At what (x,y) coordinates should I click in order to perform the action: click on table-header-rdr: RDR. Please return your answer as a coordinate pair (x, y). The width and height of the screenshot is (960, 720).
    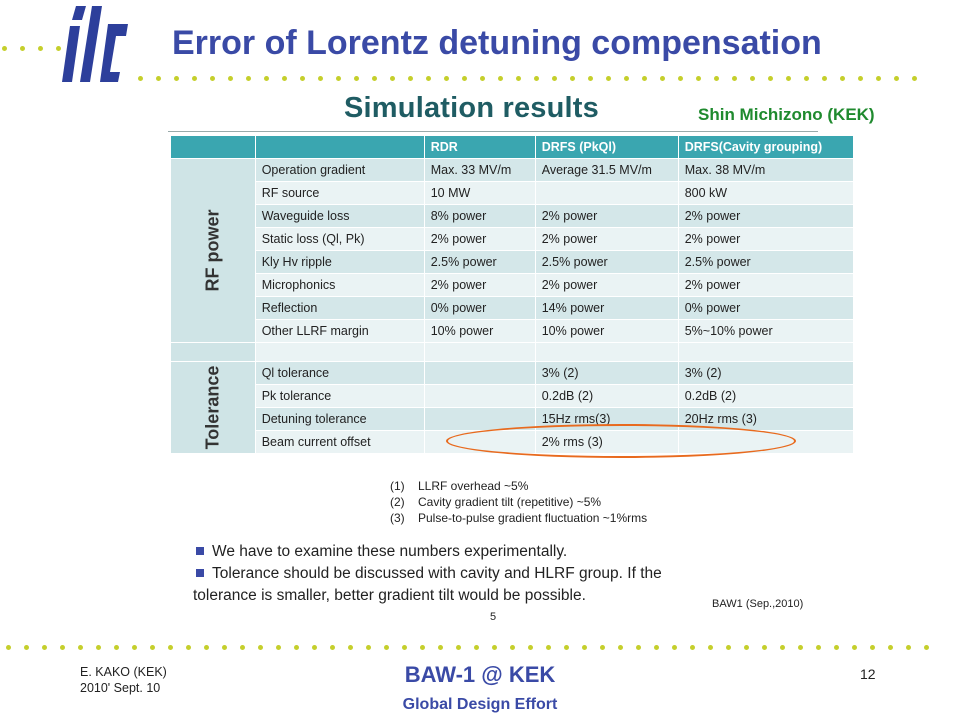
    Looking at the image, I should click on (479, 147).